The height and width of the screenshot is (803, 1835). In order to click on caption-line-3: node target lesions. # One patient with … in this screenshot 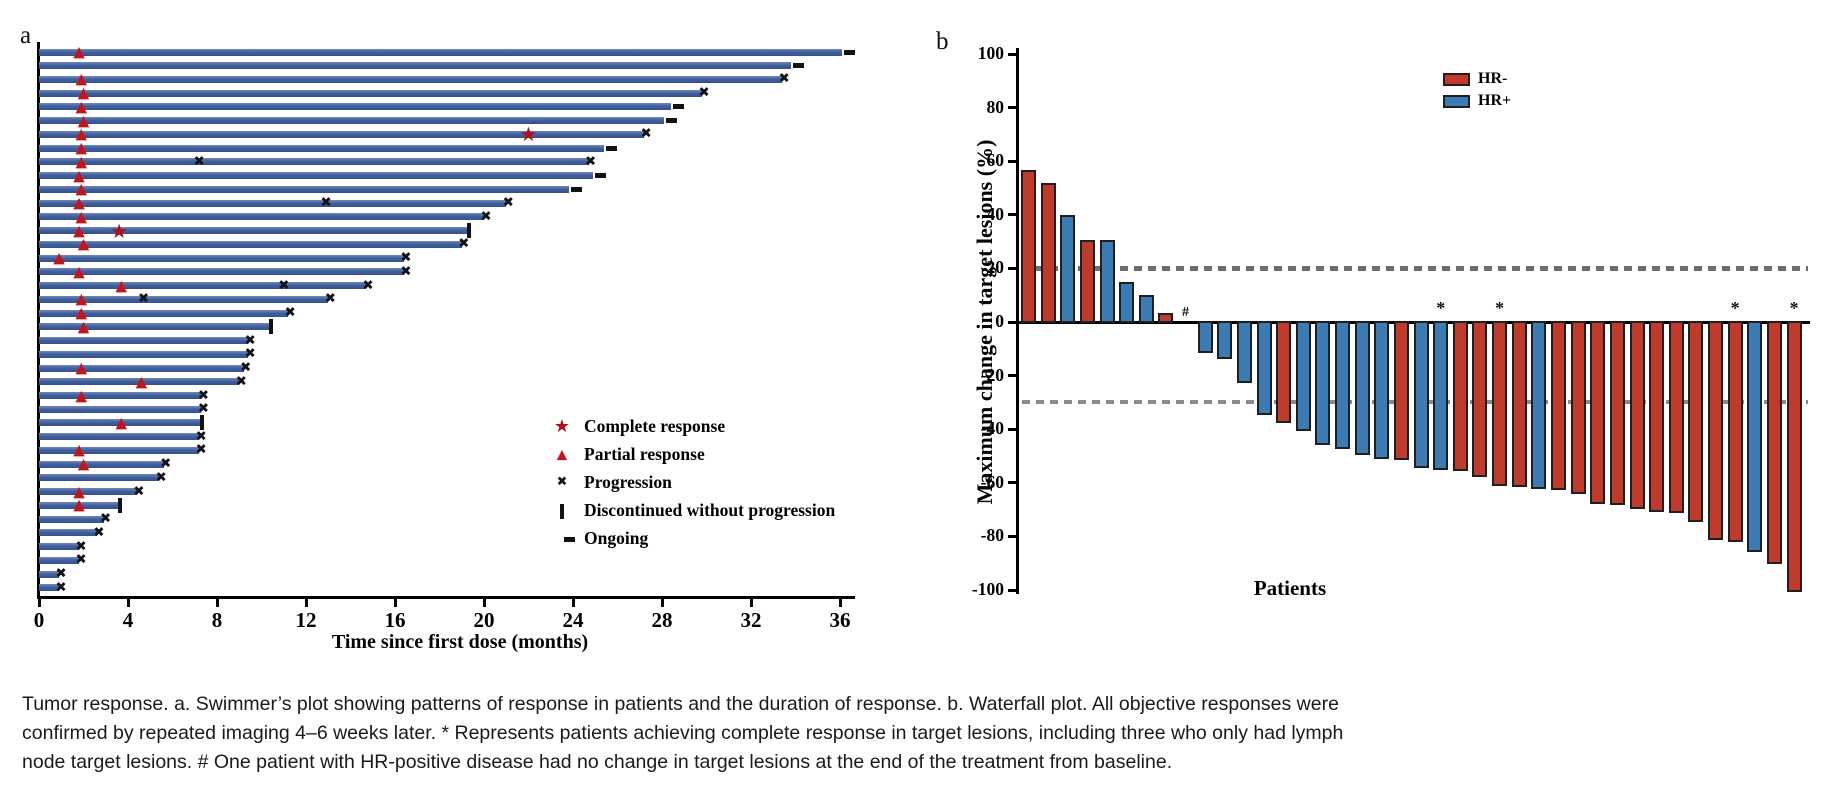, I will do `click(597, 762)`.